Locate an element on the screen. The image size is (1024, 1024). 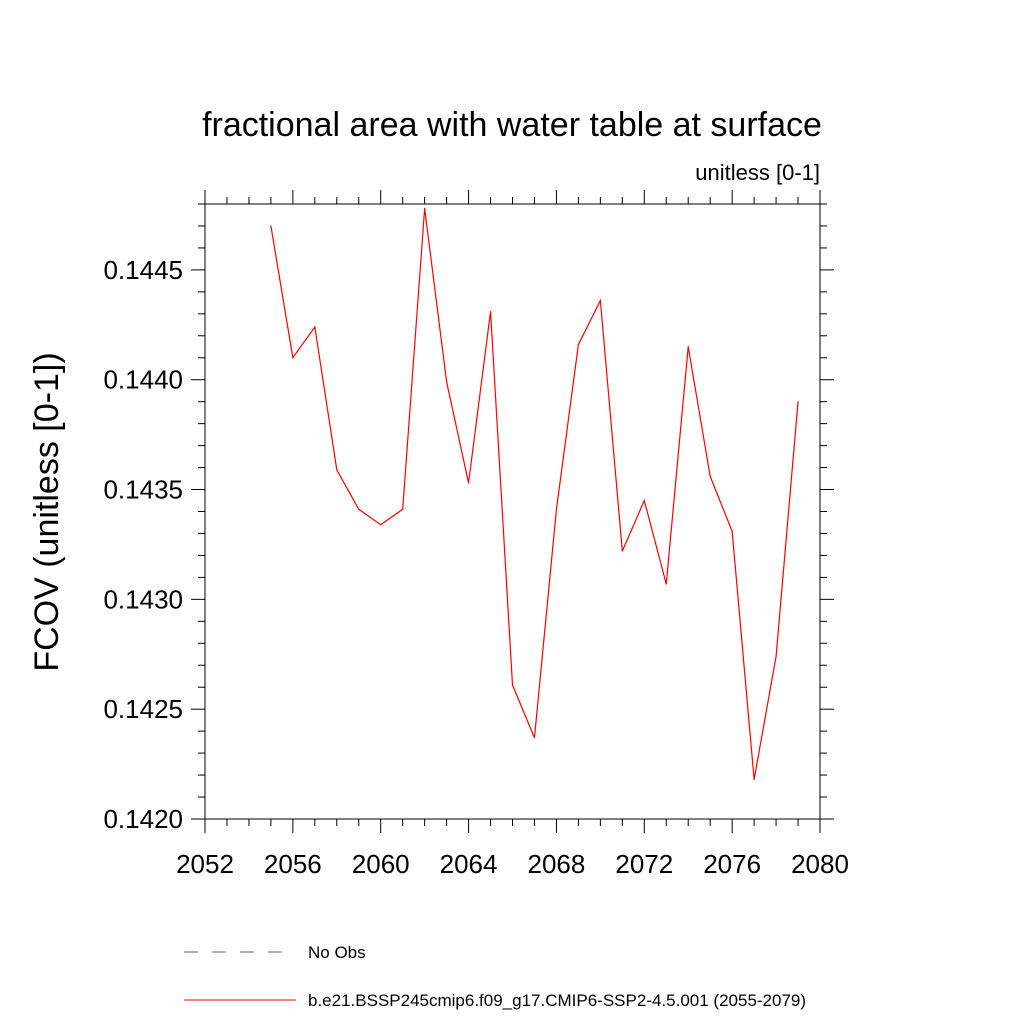
x-tick-label: 2080 is located at coordinates (820, 864).